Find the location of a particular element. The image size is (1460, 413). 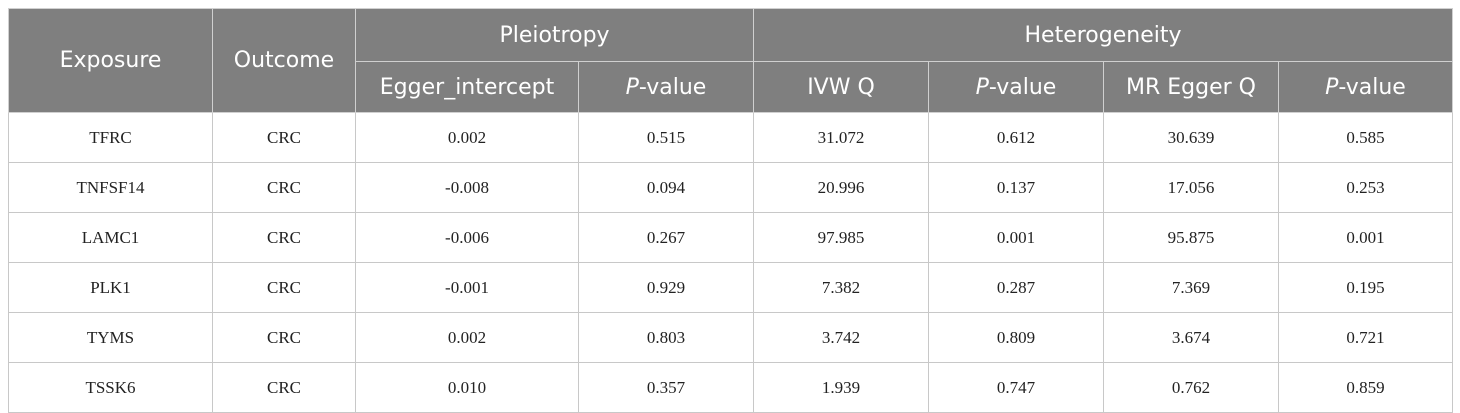

table-cell: TNFSF14 is located at coordinates (110, 187).